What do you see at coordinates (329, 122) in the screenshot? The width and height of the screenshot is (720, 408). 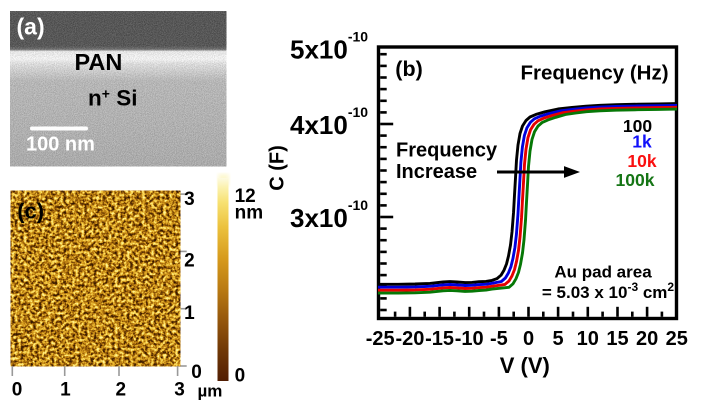 I see `svg-text: 4x10⁻¹⁰` at bounding box center [329, 122].